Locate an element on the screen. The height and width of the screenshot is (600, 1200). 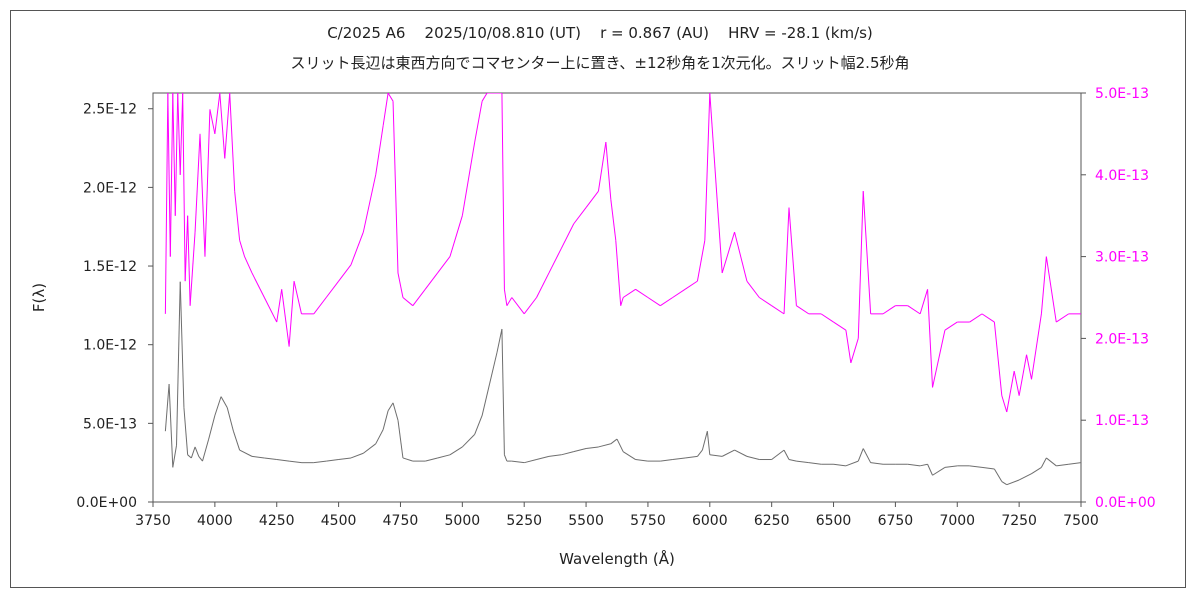
y2-tick-label: 4.0E-13 is located at coordinates (1122, 176).